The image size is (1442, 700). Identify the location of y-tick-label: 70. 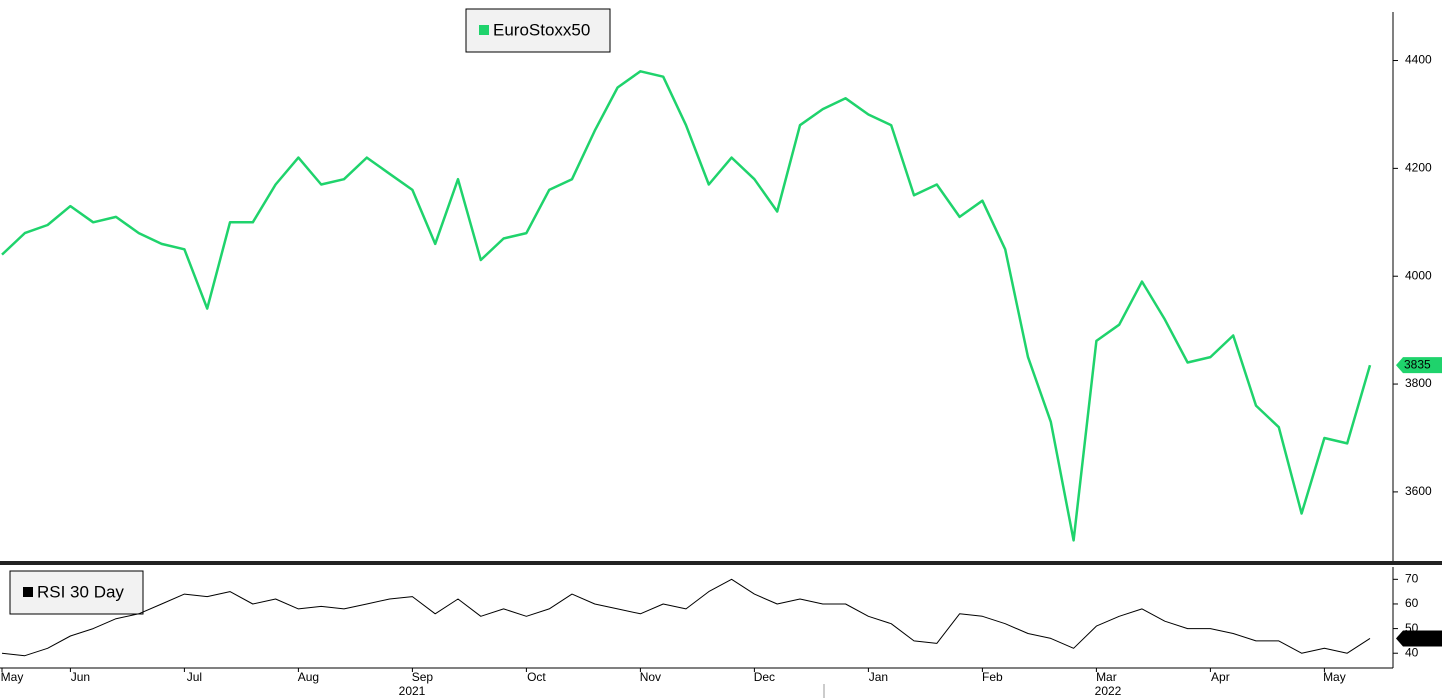
(1412, 578).